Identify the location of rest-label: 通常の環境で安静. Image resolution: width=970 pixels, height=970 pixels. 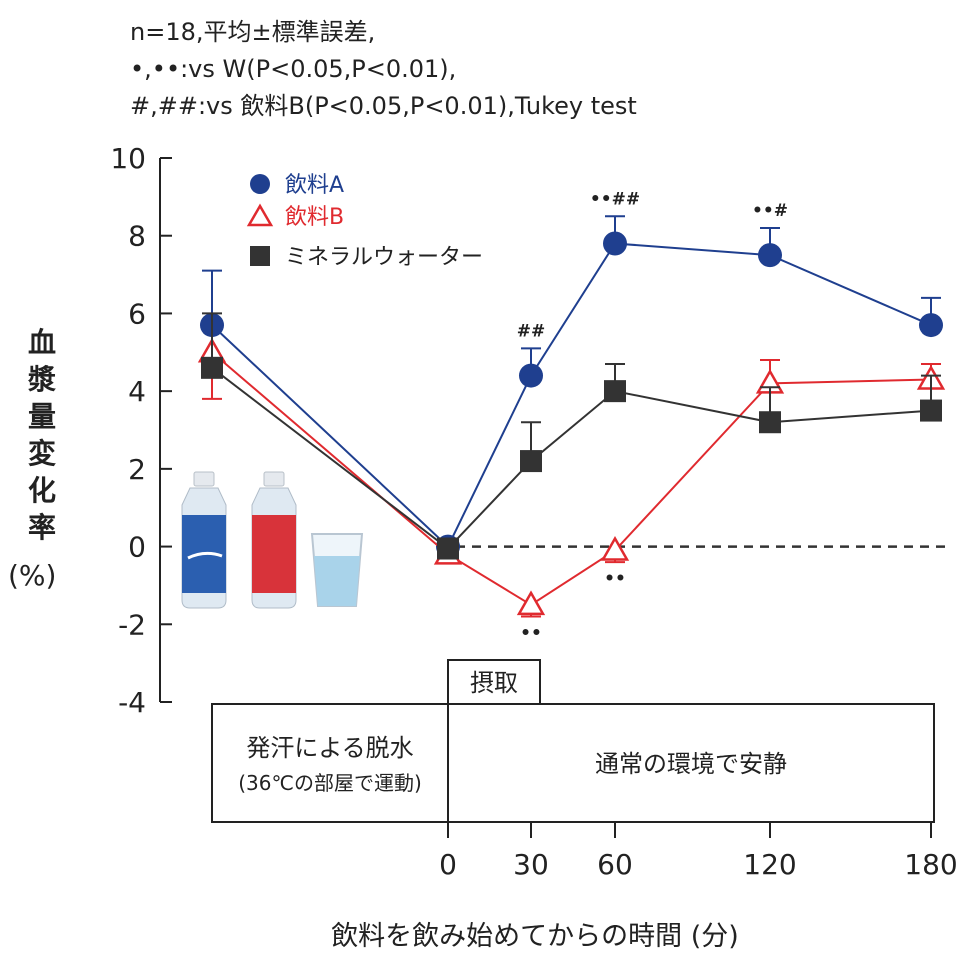
(691, 764).